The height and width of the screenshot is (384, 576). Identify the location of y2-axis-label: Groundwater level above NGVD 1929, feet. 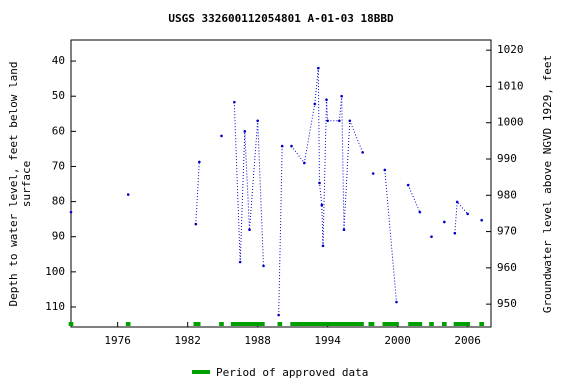
(547, 184).